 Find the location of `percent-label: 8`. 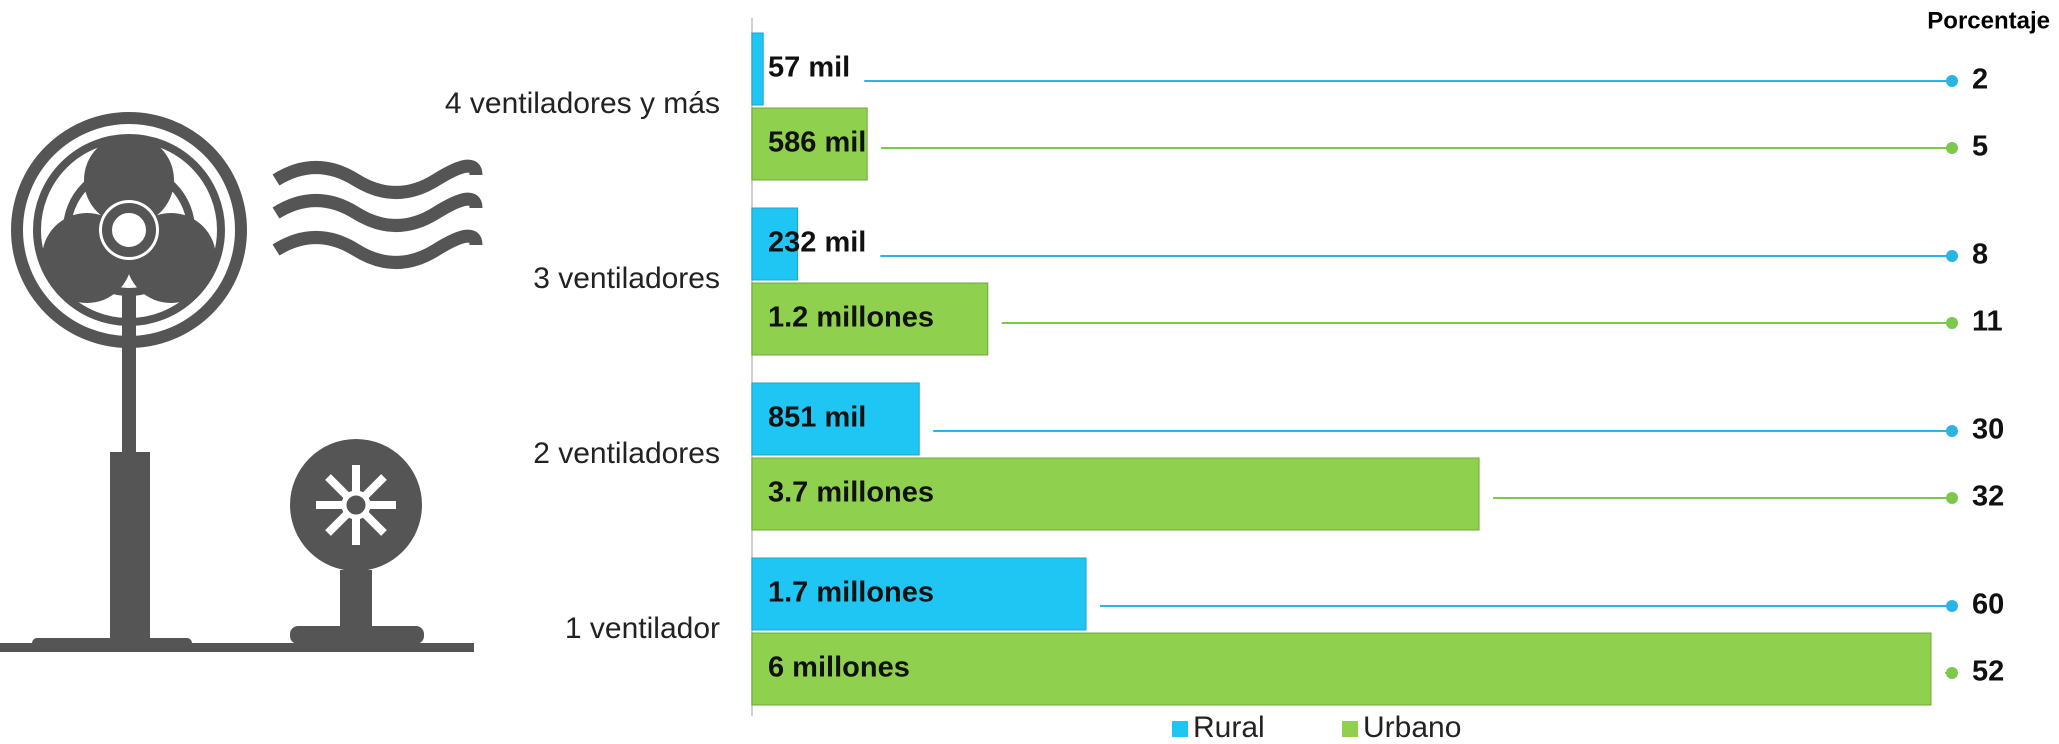

percent-label: 8 is located at coordinates (1980, 255).